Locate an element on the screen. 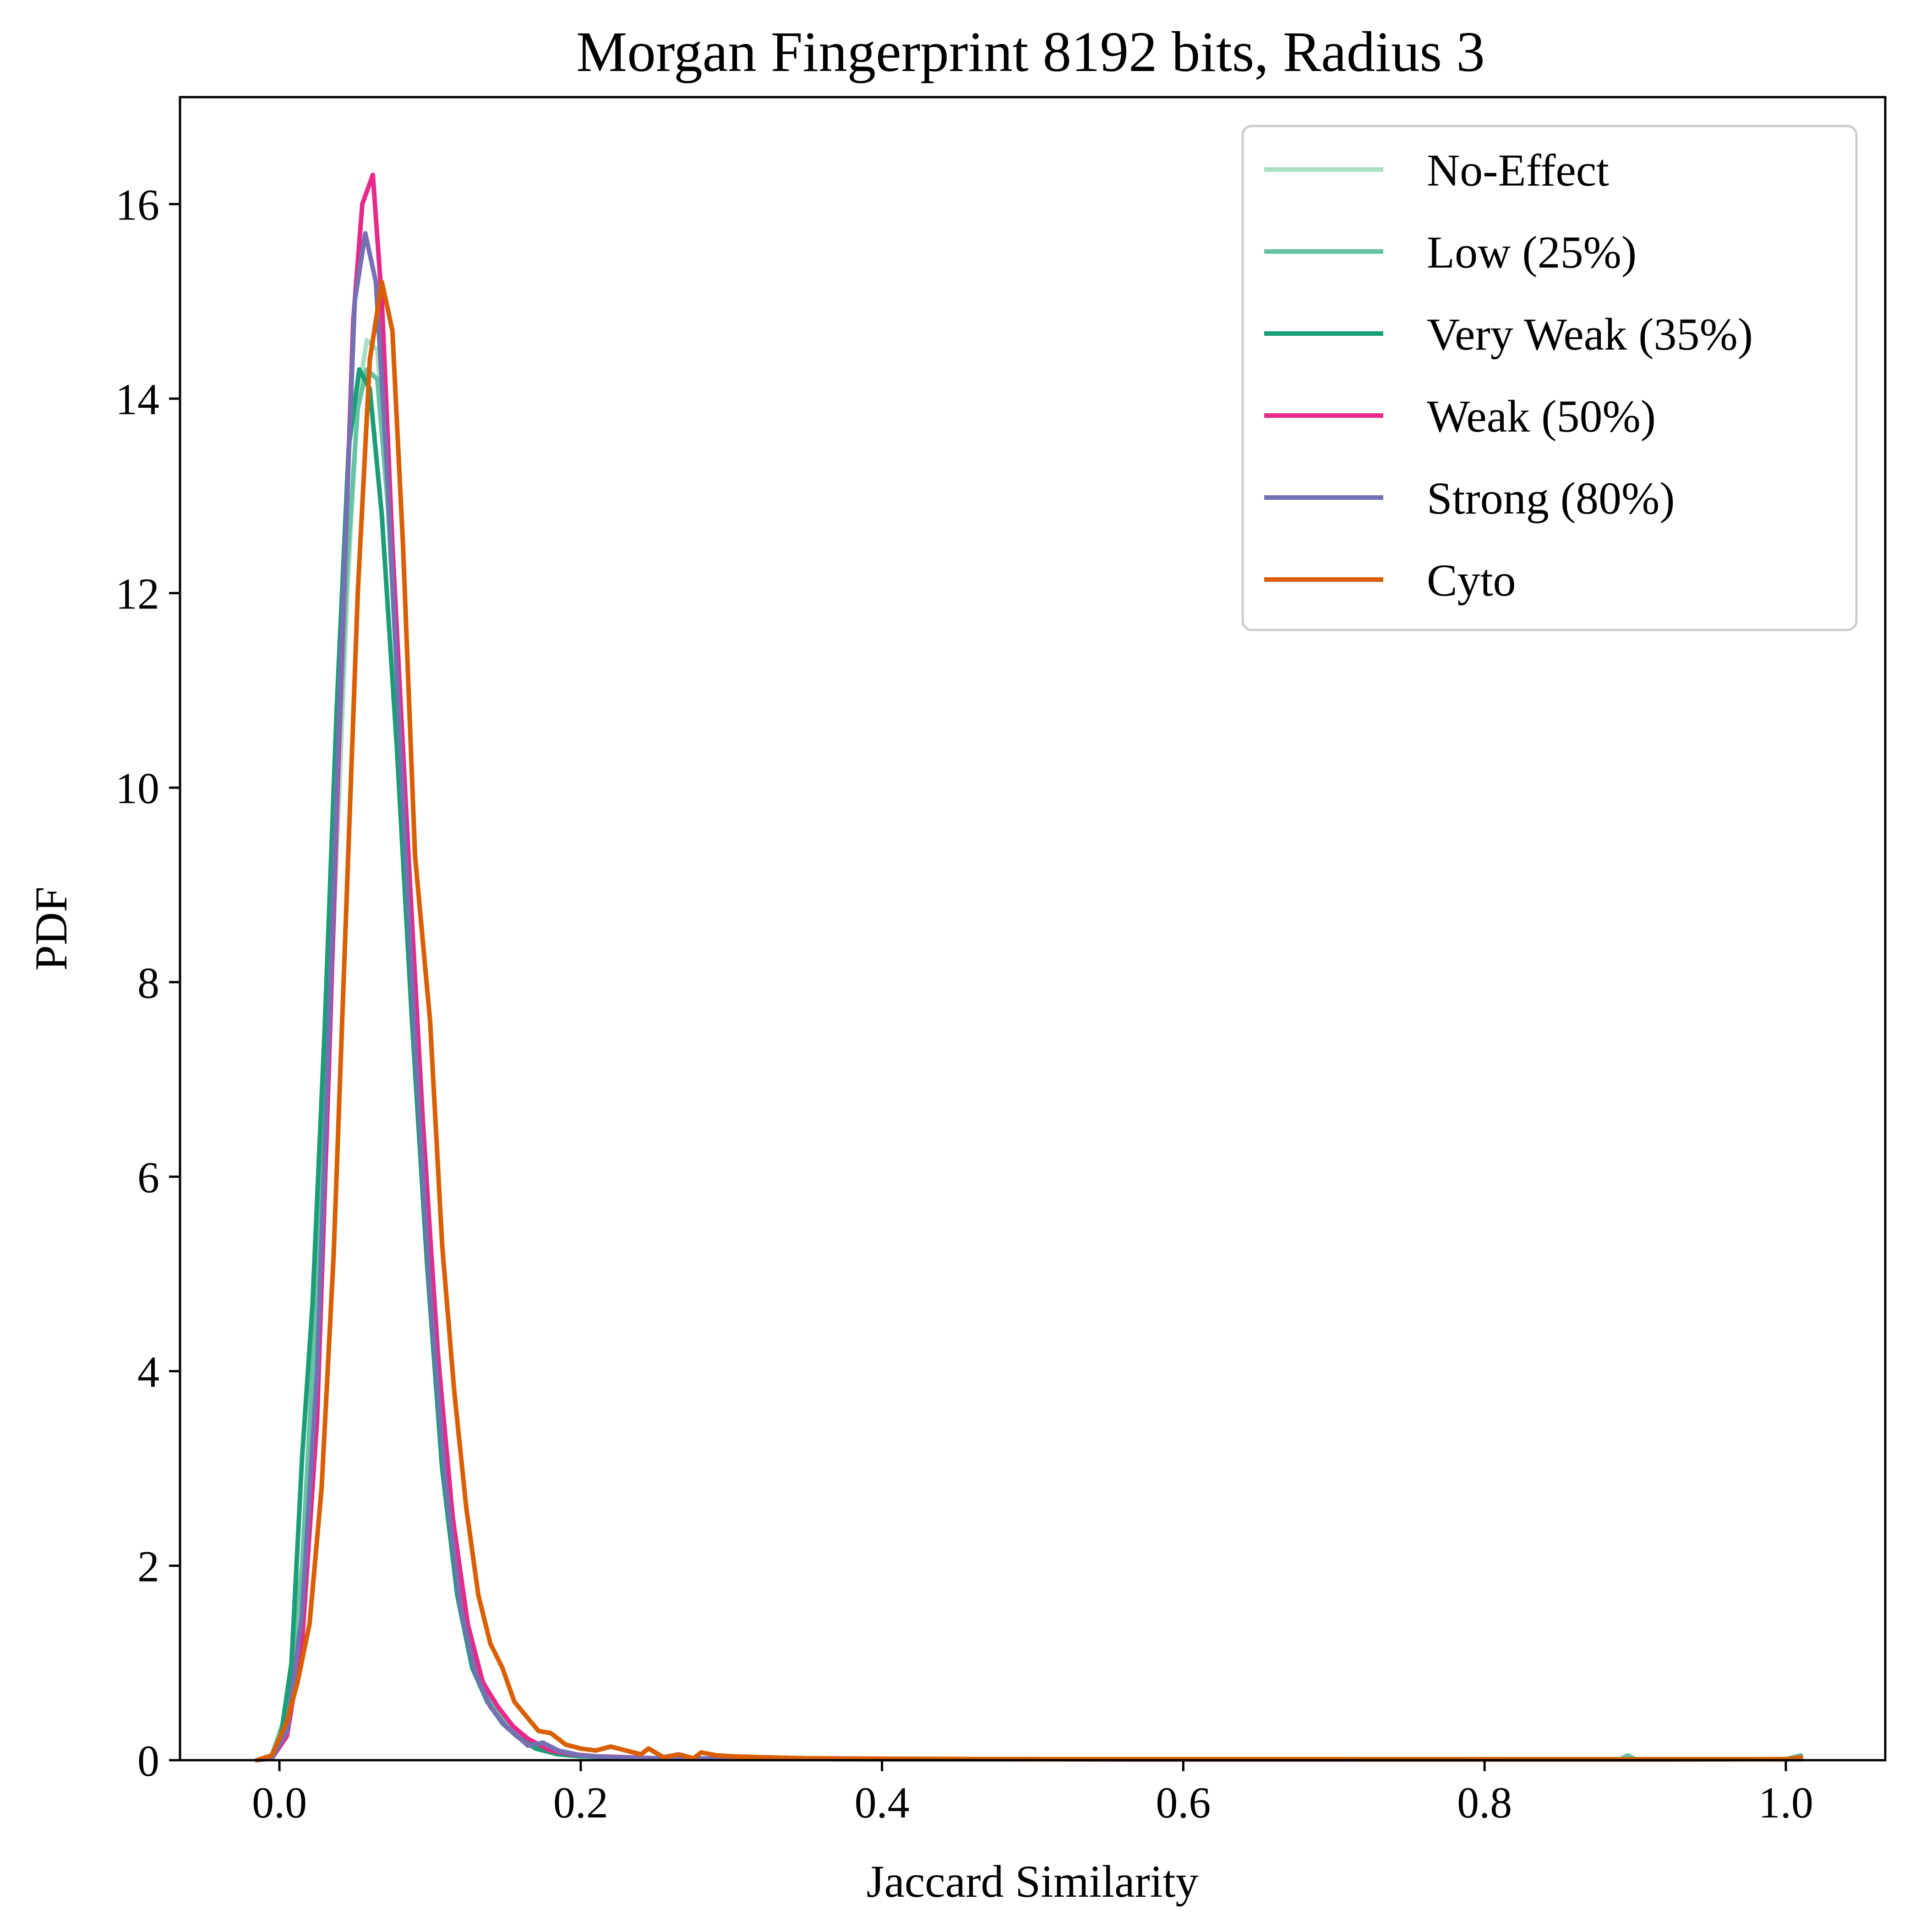  x-axis-label: Jaccard Similarity is located at coordinates (1033, 1881).